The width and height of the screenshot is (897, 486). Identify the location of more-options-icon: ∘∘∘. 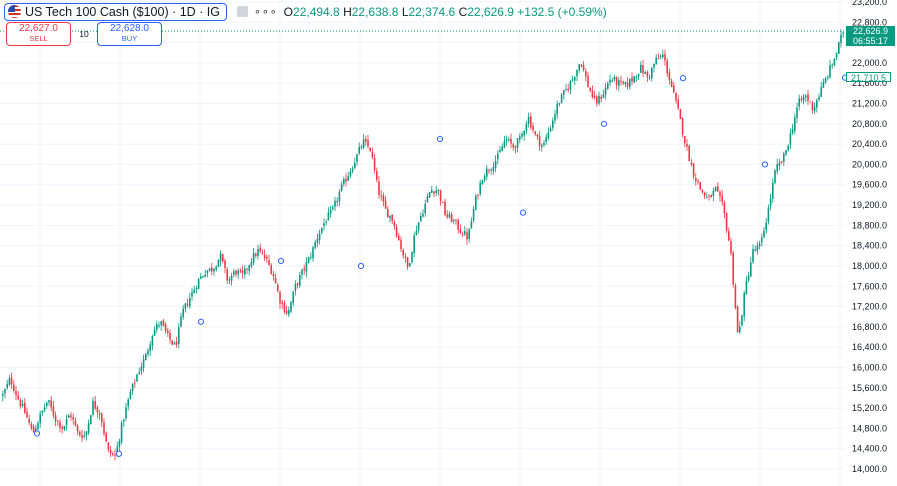
(266, 12).